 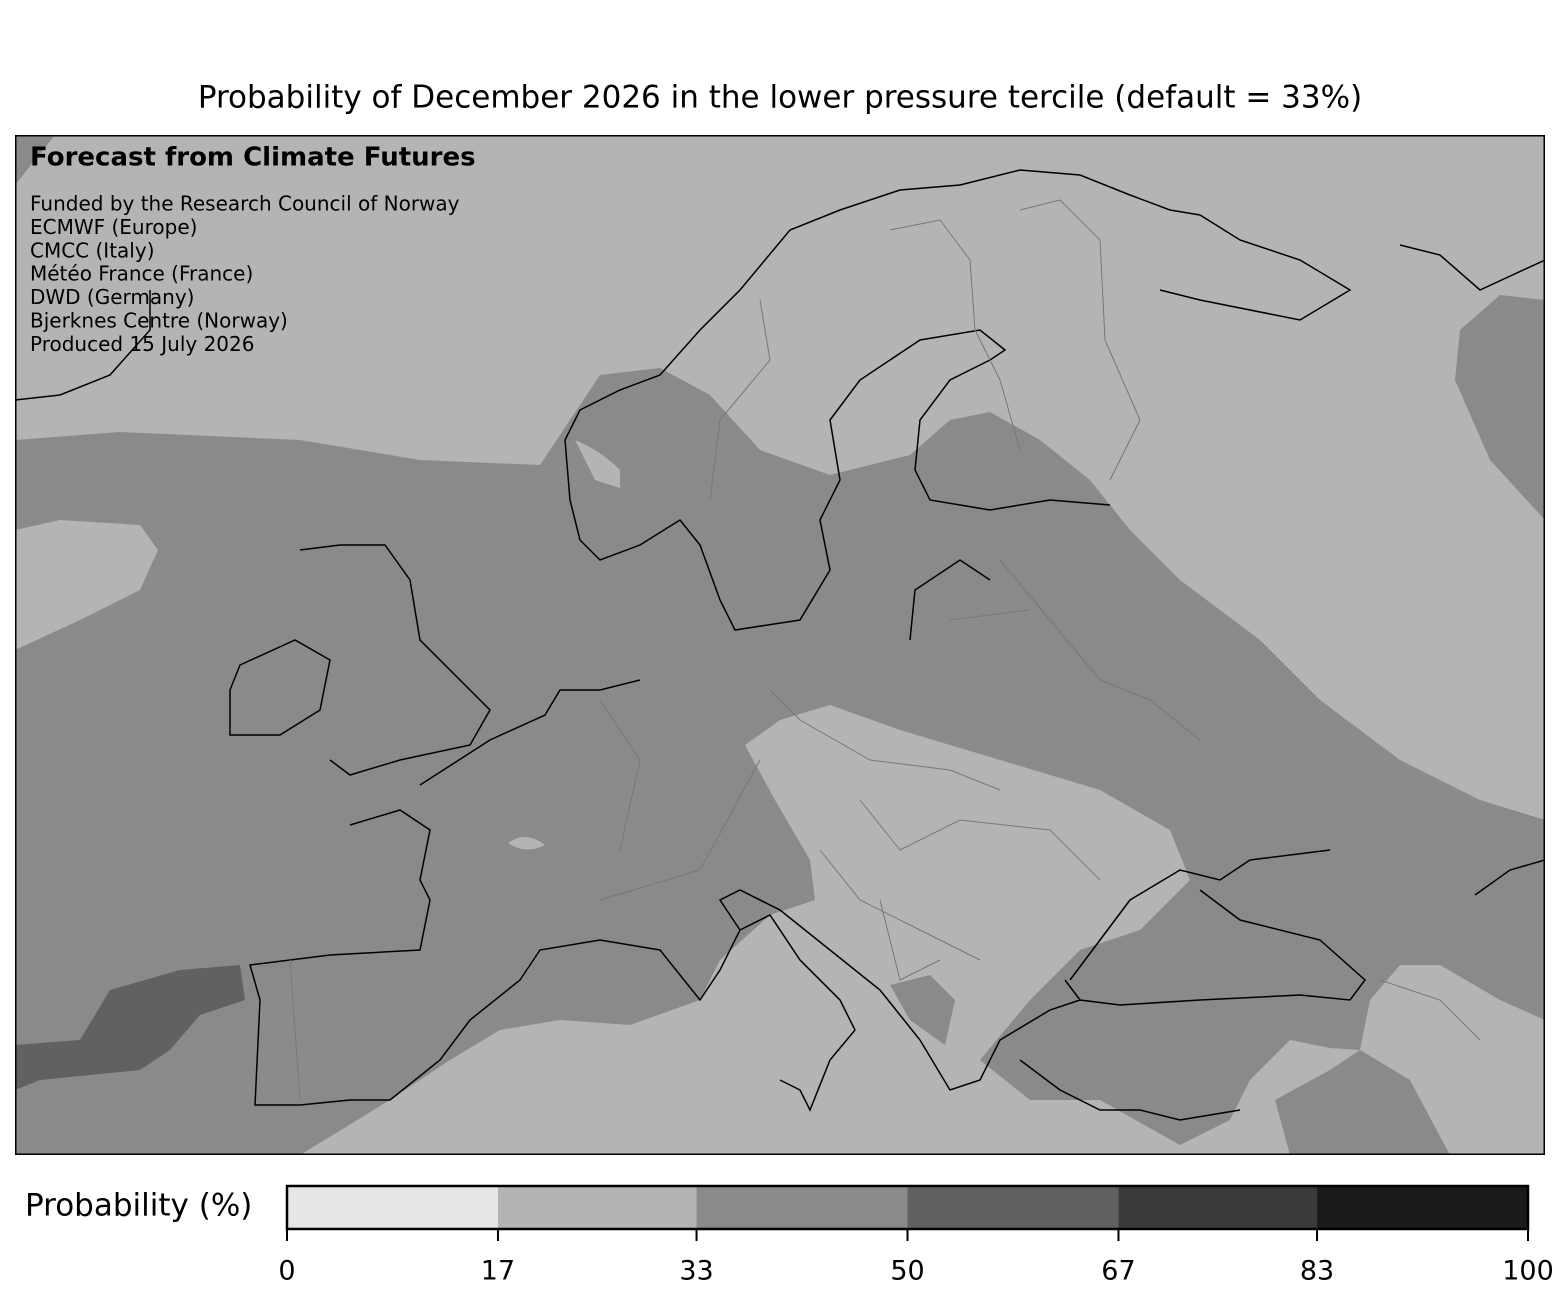 I want to click on annotation-line: Funded by the Research Council of Norway, so click(x=245, y=204).